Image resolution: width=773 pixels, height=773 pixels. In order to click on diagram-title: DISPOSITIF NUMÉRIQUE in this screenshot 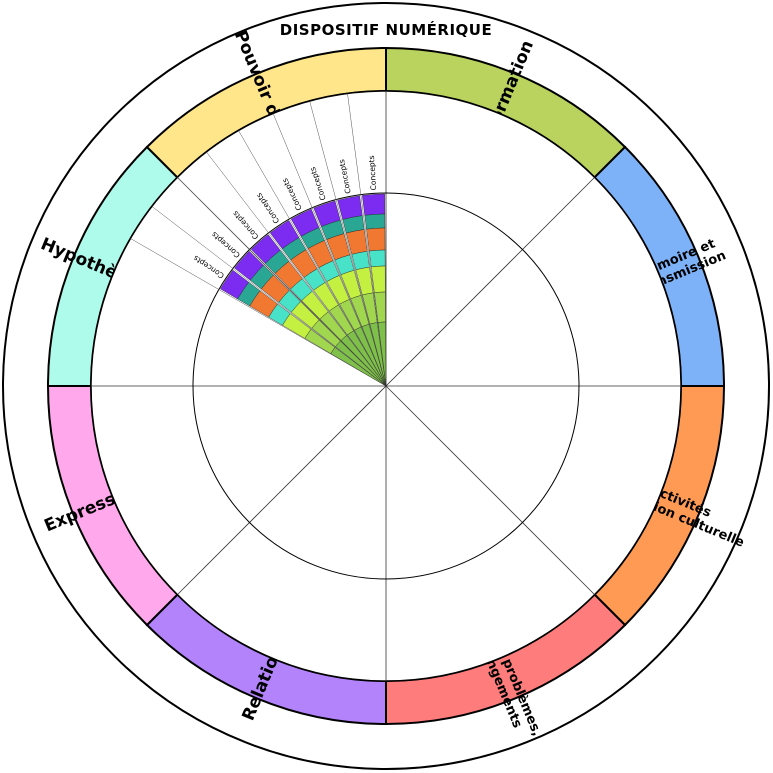, I will do `click(386, 29)`.